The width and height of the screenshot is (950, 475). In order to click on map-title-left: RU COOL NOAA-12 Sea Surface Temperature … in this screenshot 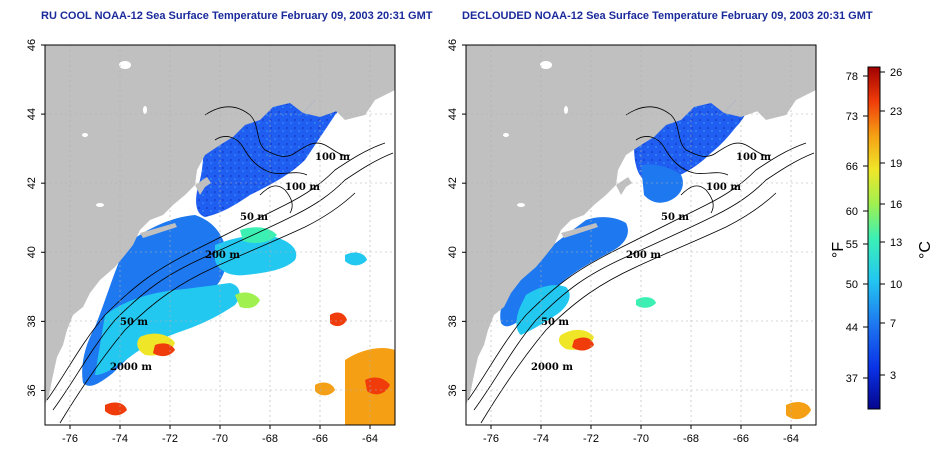, I will do `click(237, 16)`.